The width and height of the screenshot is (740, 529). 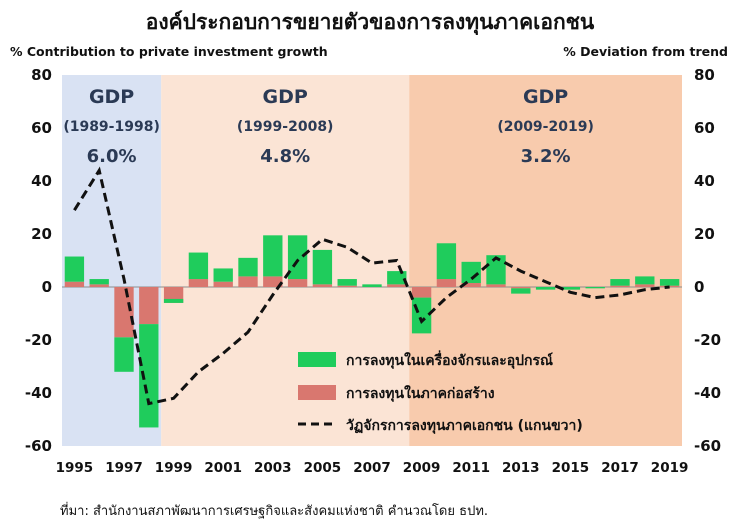 What do you see at coordinates (174, 468) in the screenshot?
I see `x-tick: 1999` at bounding box center [174, 468].